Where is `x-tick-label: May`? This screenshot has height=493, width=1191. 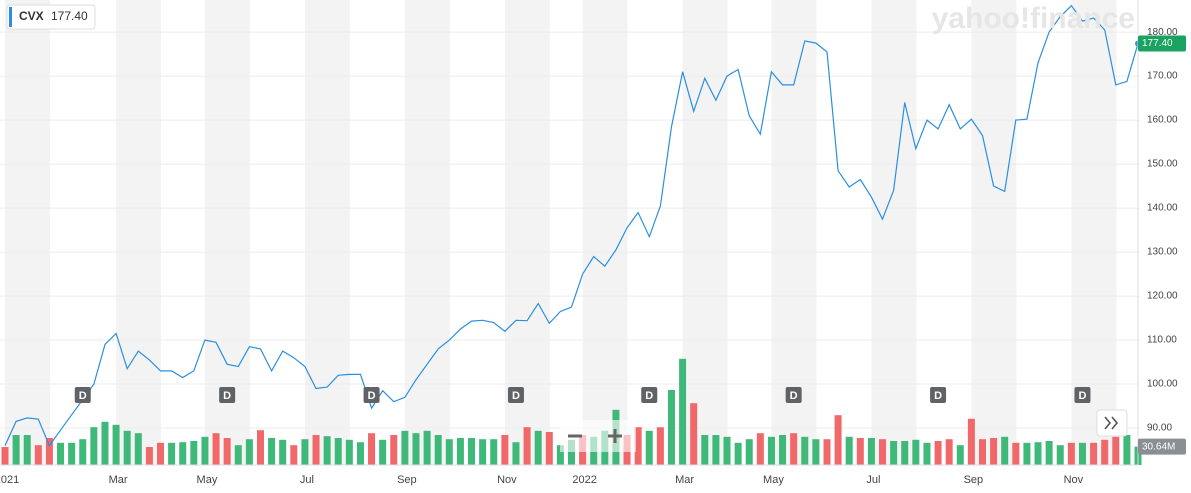 x-tick-label: May is located at coordinates (207, 480).